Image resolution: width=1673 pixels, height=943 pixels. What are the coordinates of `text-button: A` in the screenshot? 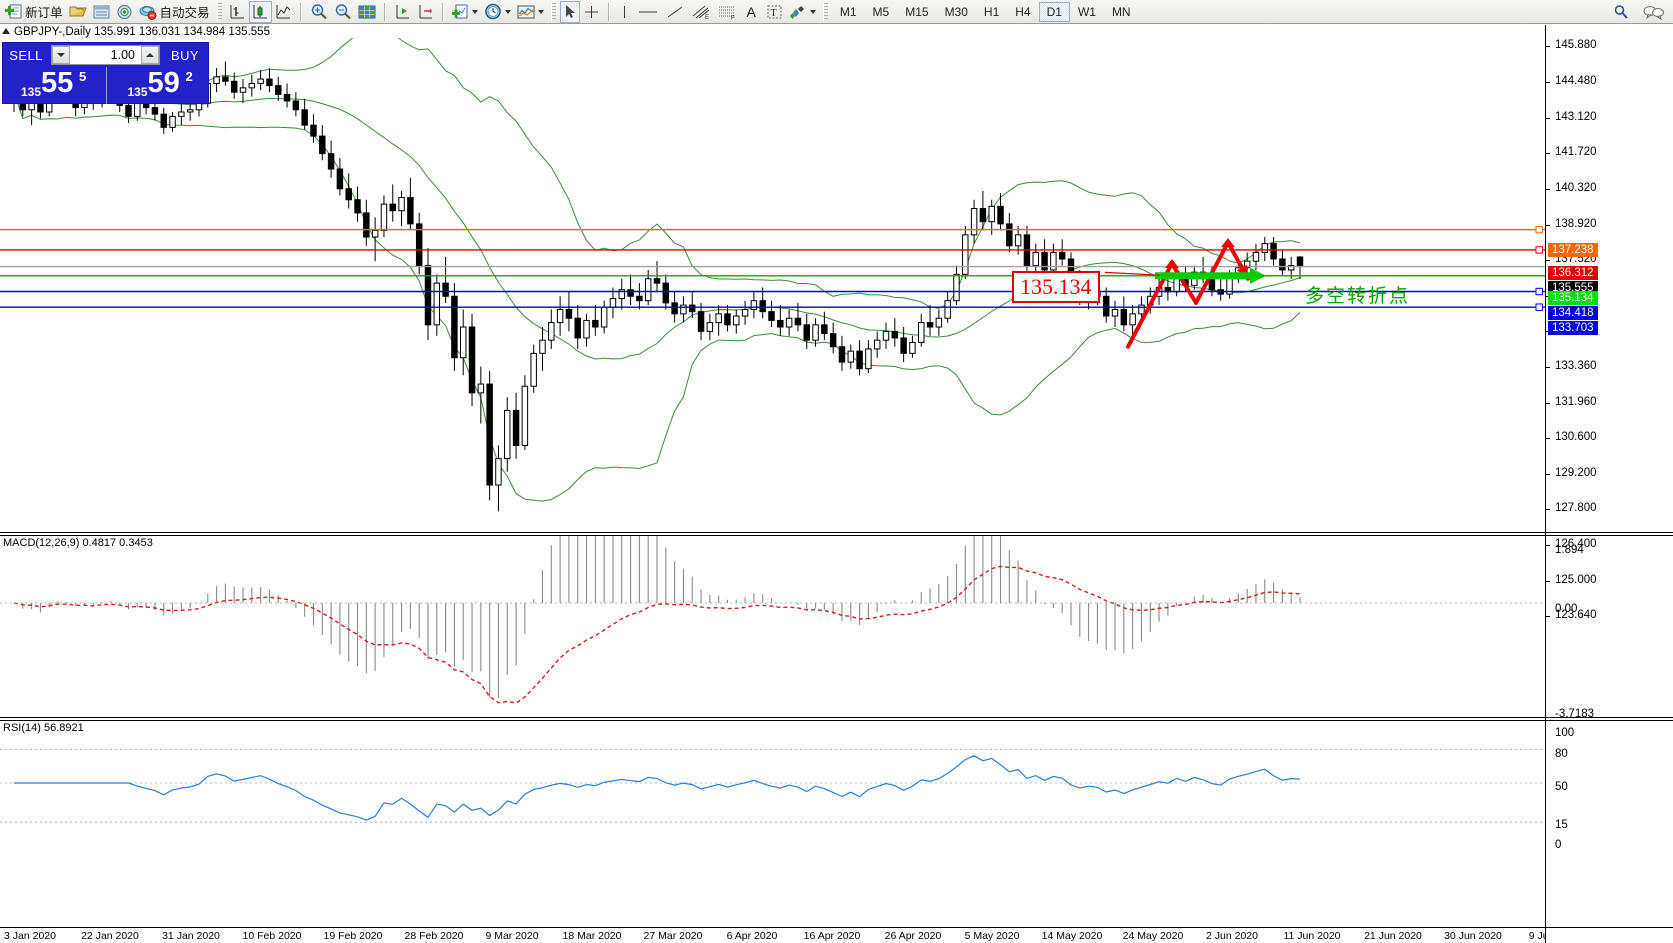 It's located at (751, 12).